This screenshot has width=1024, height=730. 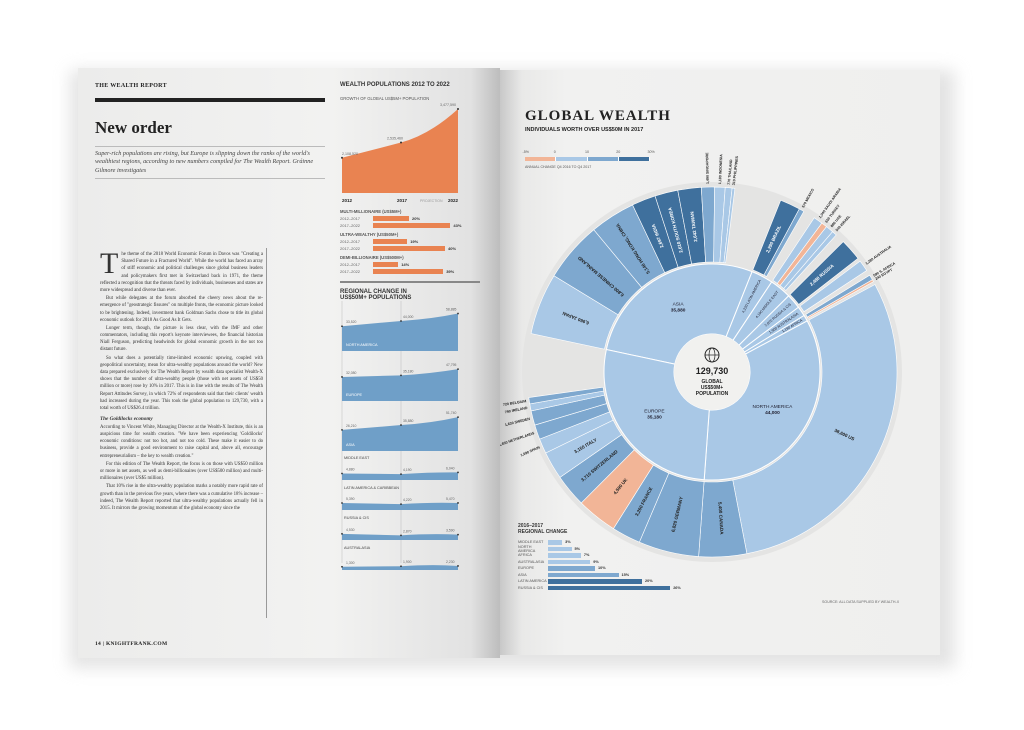 I want to click on region-value-label: 4,190, so click(x=407, y=470).